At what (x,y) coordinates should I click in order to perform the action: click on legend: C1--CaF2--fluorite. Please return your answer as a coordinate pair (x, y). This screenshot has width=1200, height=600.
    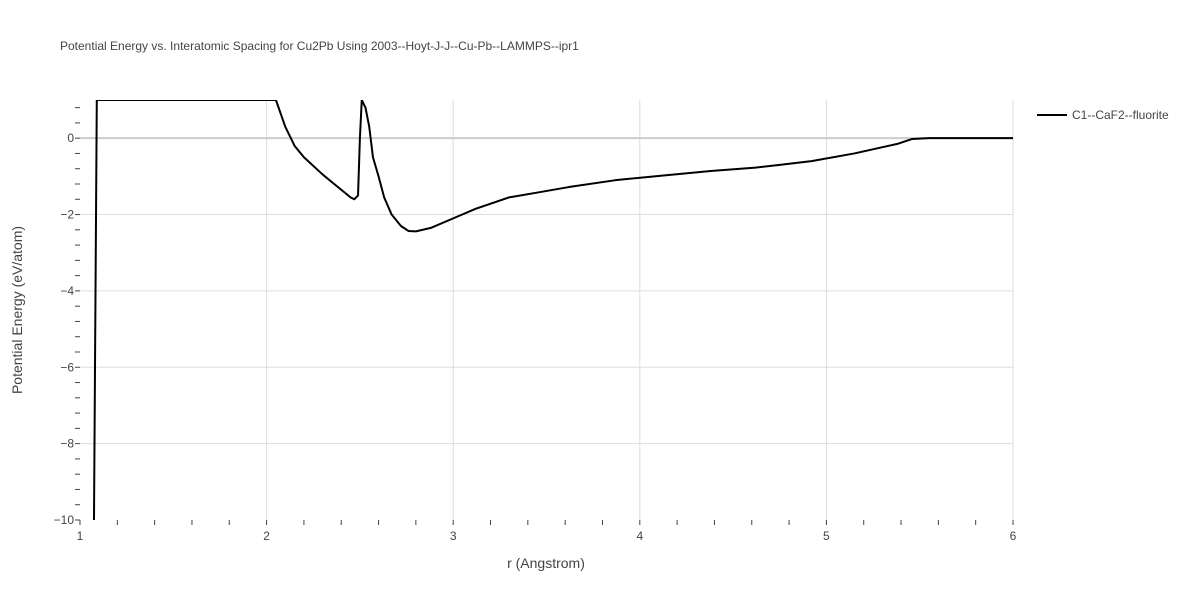
    Looking at the image, I should click on (1103, 115).